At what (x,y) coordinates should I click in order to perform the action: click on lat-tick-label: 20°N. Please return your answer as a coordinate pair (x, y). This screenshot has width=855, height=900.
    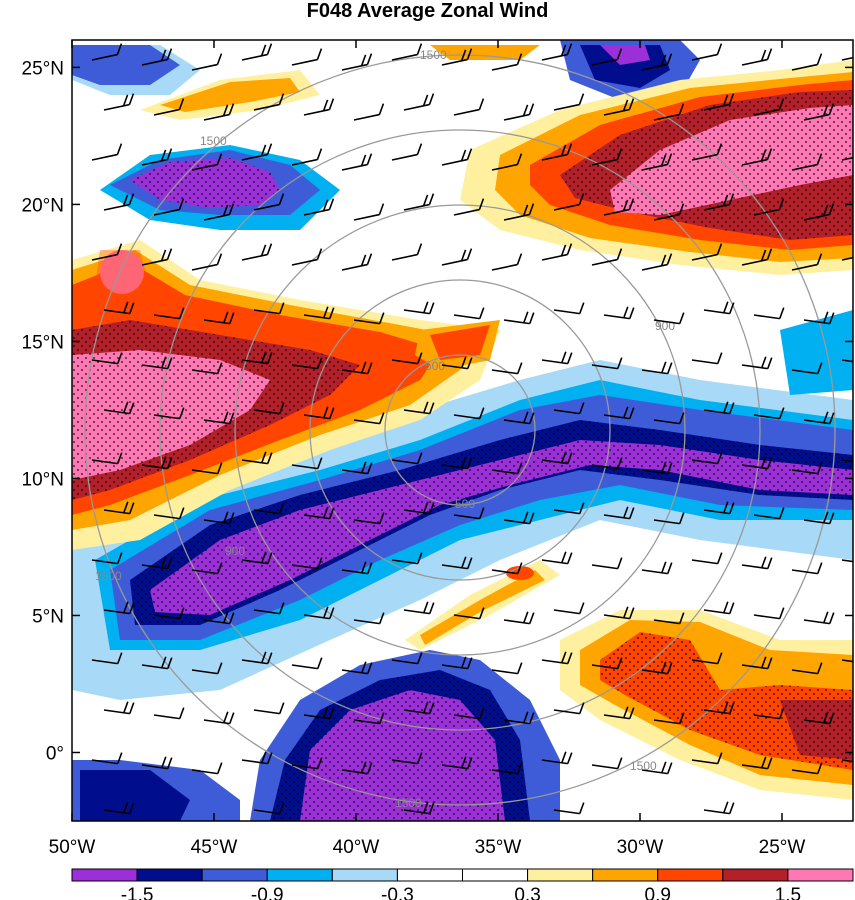
    Looking at the image, I should click on (43, 205).